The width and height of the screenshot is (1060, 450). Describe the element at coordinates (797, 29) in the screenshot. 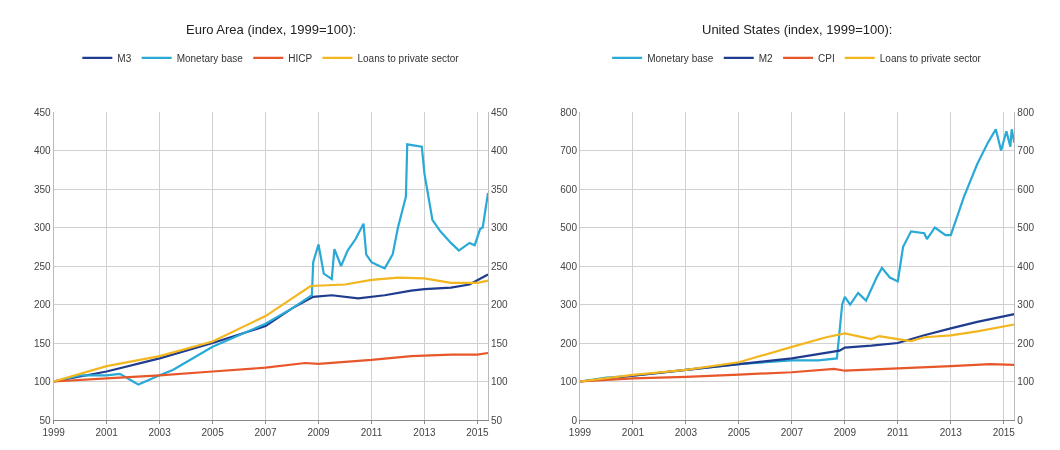

I see `chart-title: United States (index, 1999=100):` at that location.